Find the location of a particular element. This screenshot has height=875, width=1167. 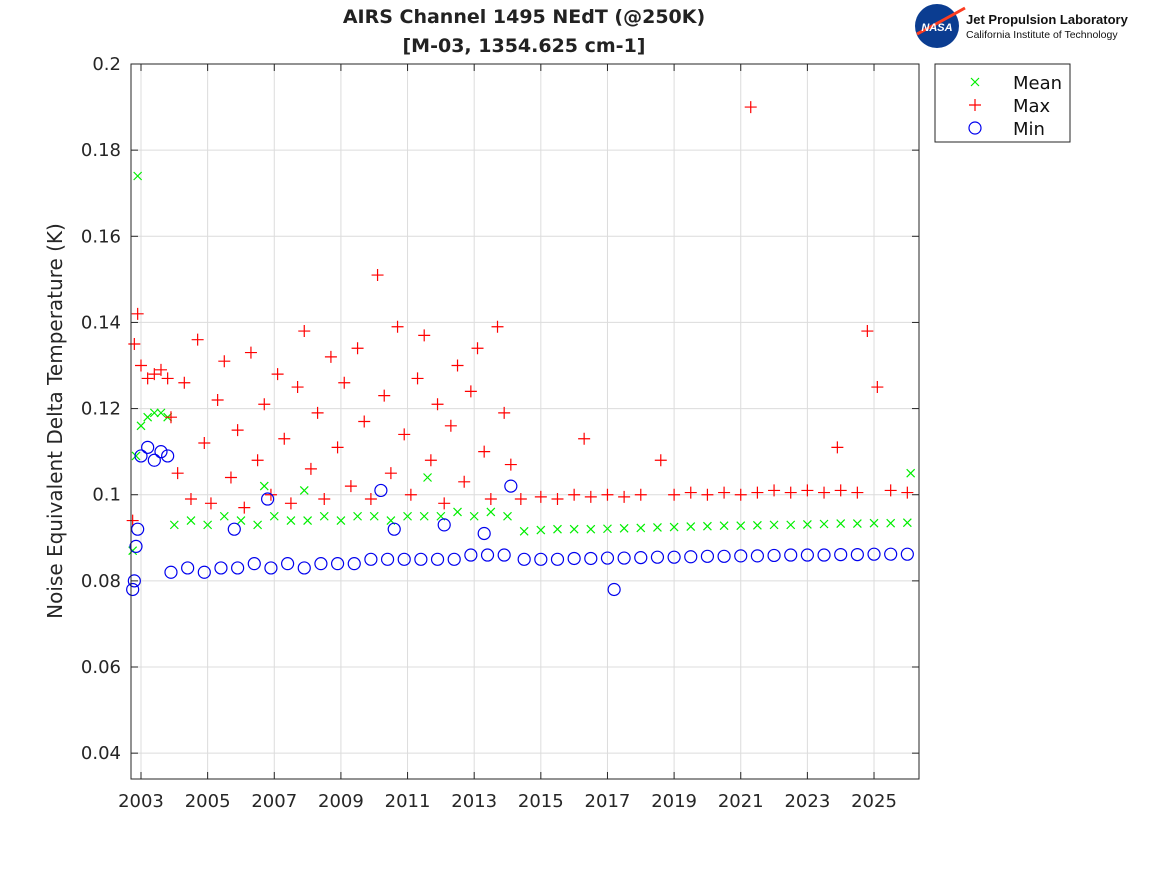

y-tick-label: 0.16 is located at coordinates (101, 236).